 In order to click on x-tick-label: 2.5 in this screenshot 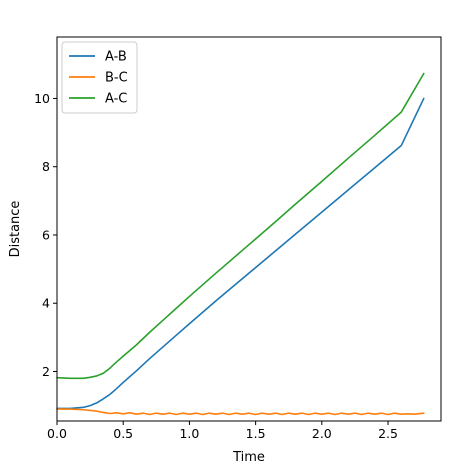, I will do `click(388, 433)`.